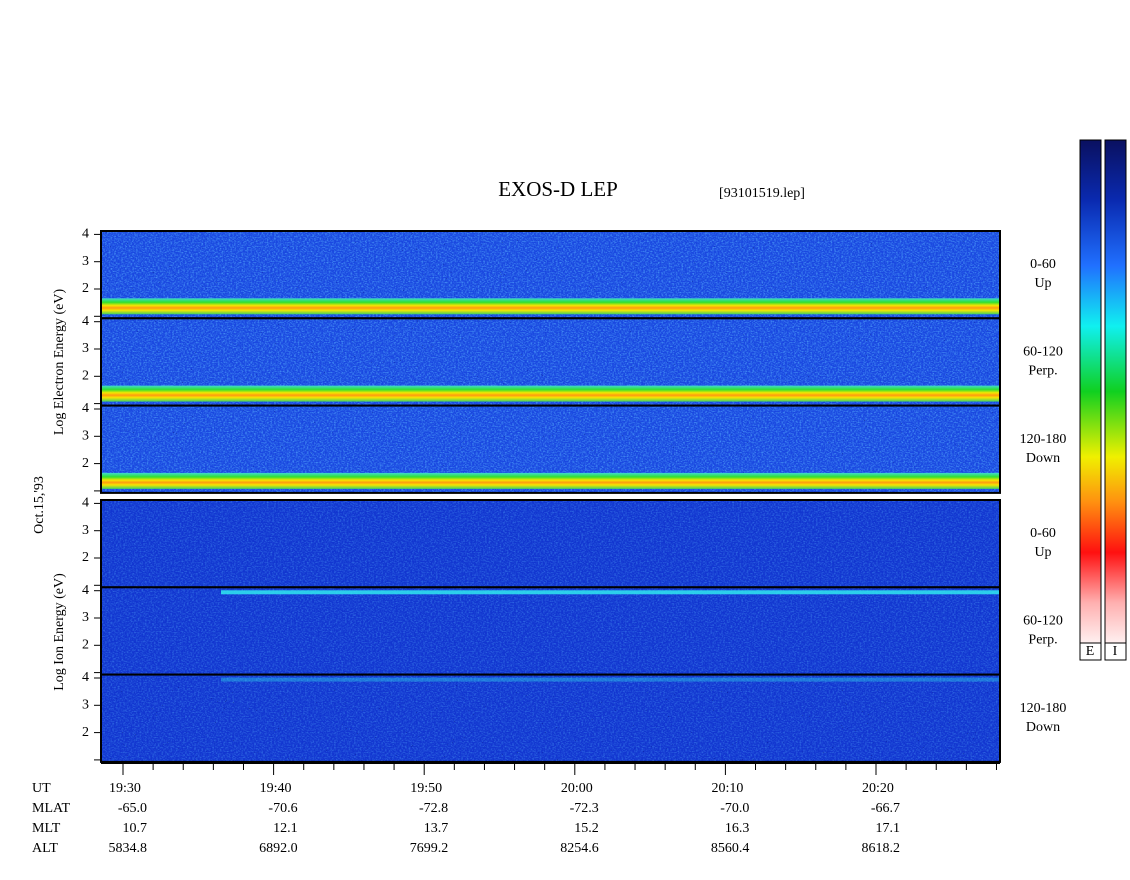 The width and height of the screenshot is (1130, 880). Describe the element at coordinates (128, 848) in the screenshot. I see `ephemeris-value: 5834.8` at that location.